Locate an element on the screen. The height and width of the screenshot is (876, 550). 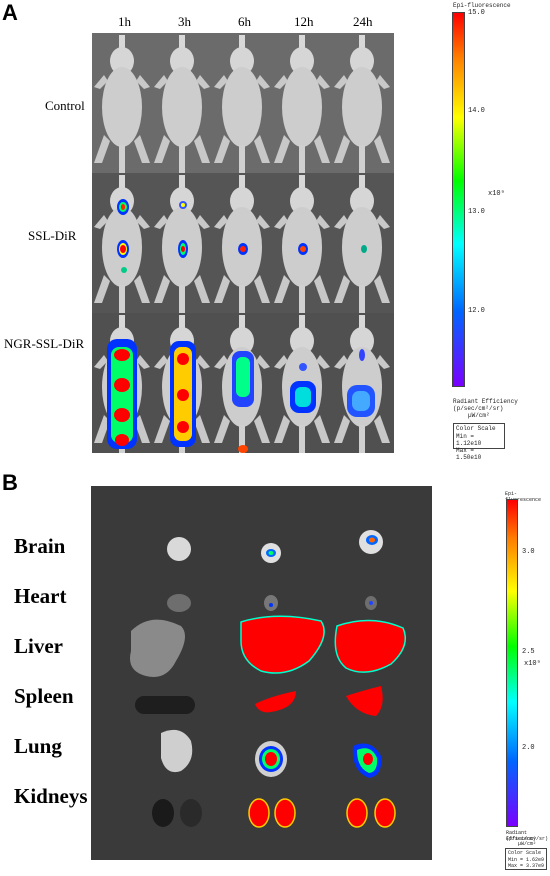
panel-b-label: B is located at coordinates (10, 482).